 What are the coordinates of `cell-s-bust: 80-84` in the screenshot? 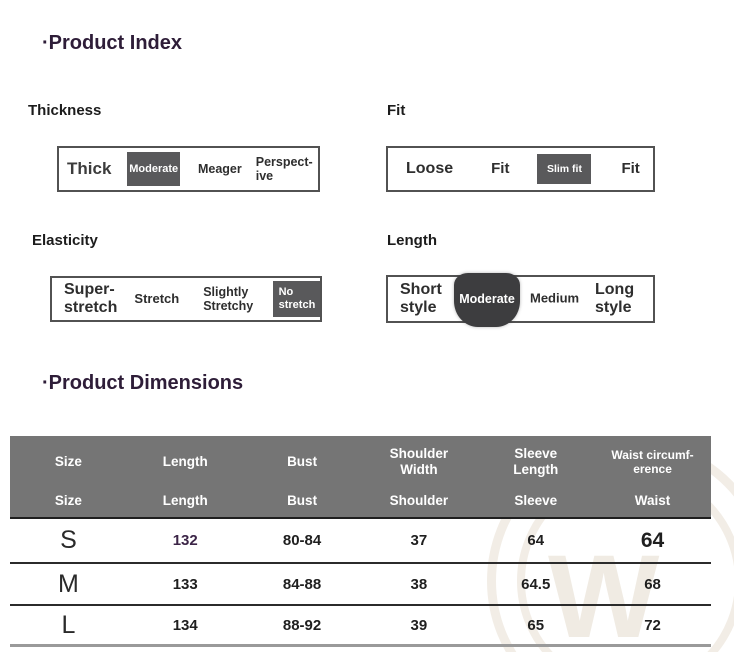 It's located at (302, 540).